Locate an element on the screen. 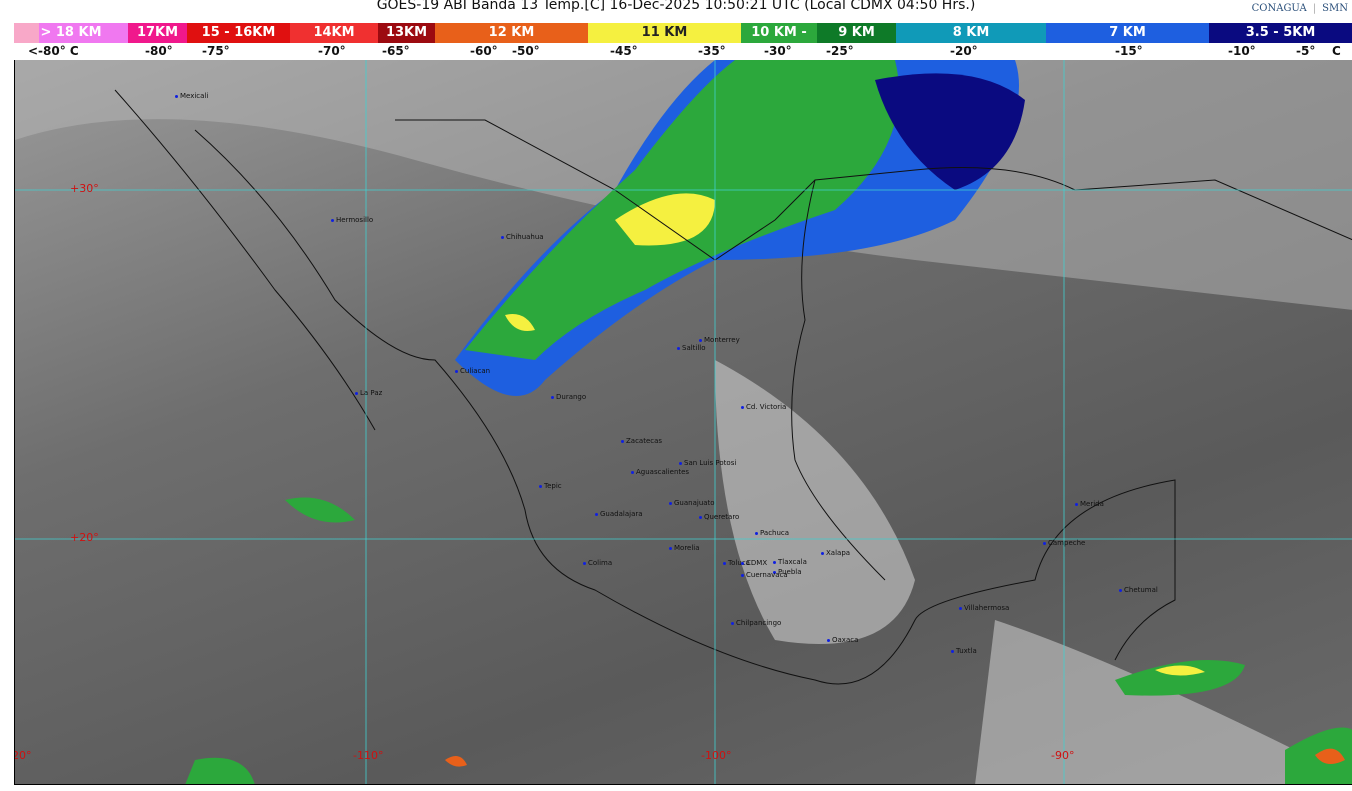  colorbar-segment: 8 KM is located at coordinates (971, 33).